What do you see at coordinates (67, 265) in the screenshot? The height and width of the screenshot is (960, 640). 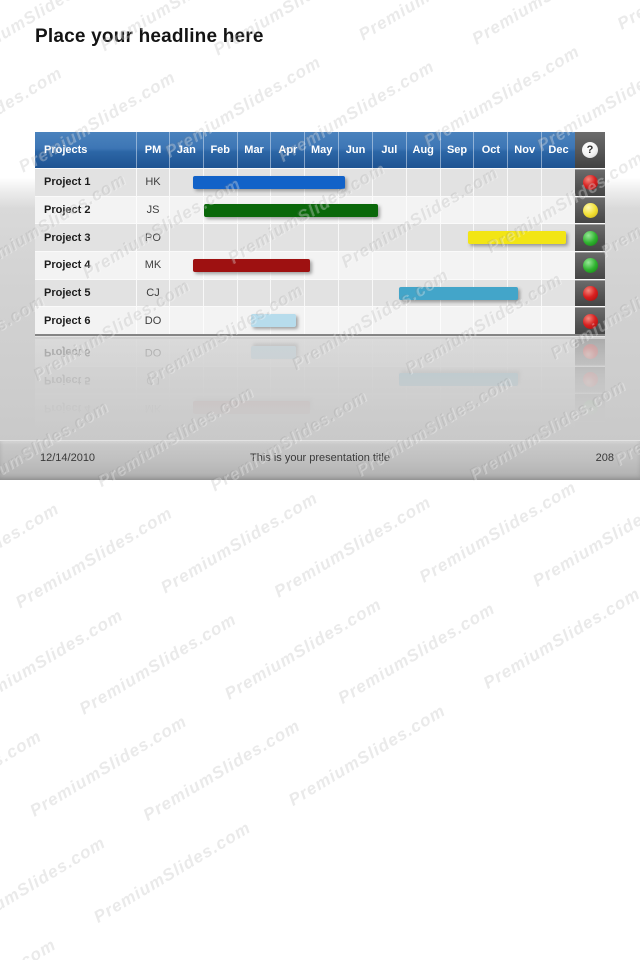 I see `project-name-cell: Project 4` at bounding box center [67, 265].